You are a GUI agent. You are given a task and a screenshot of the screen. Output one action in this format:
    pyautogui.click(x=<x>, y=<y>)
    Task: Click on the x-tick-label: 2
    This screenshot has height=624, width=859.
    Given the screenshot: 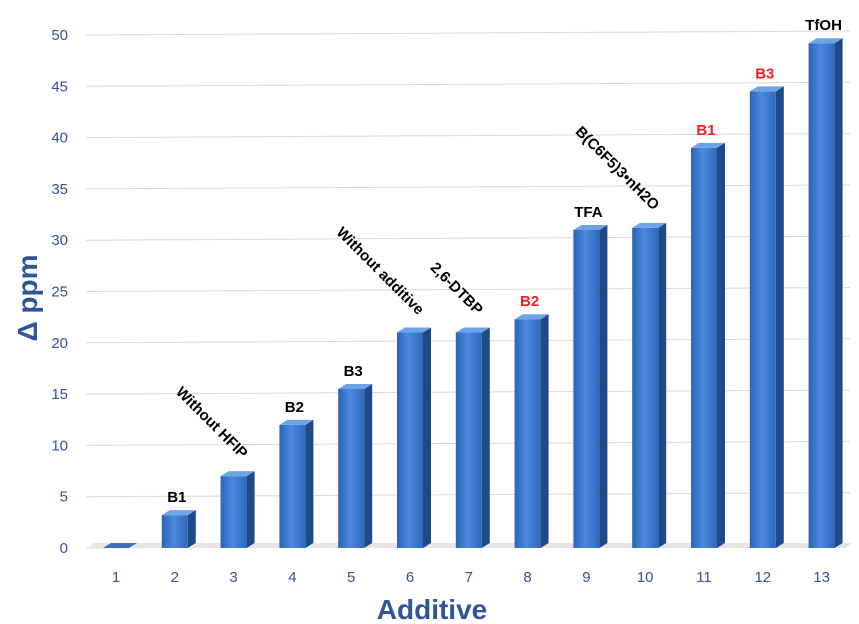 What is the action you would take?
    pyautogui.click(x=175, y=577)
    